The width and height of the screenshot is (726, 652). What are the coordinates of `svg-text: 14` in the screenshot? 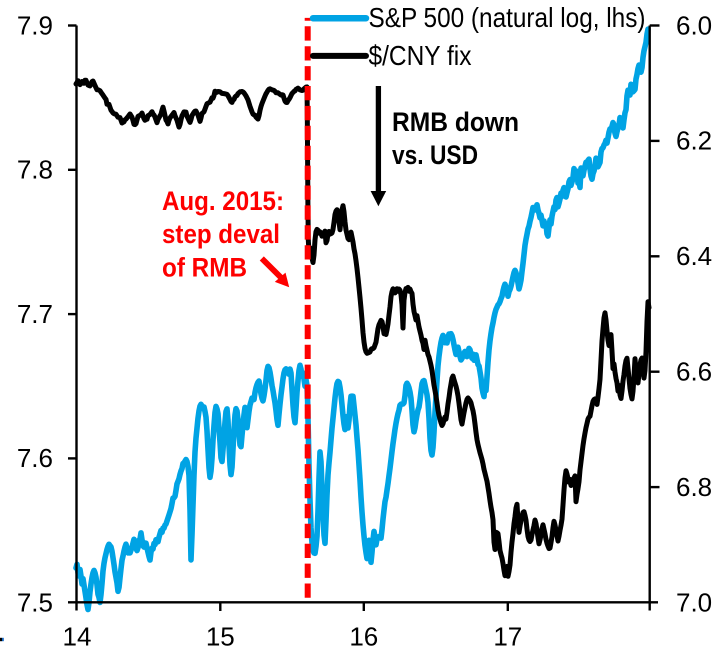 It's located at (77, 637).